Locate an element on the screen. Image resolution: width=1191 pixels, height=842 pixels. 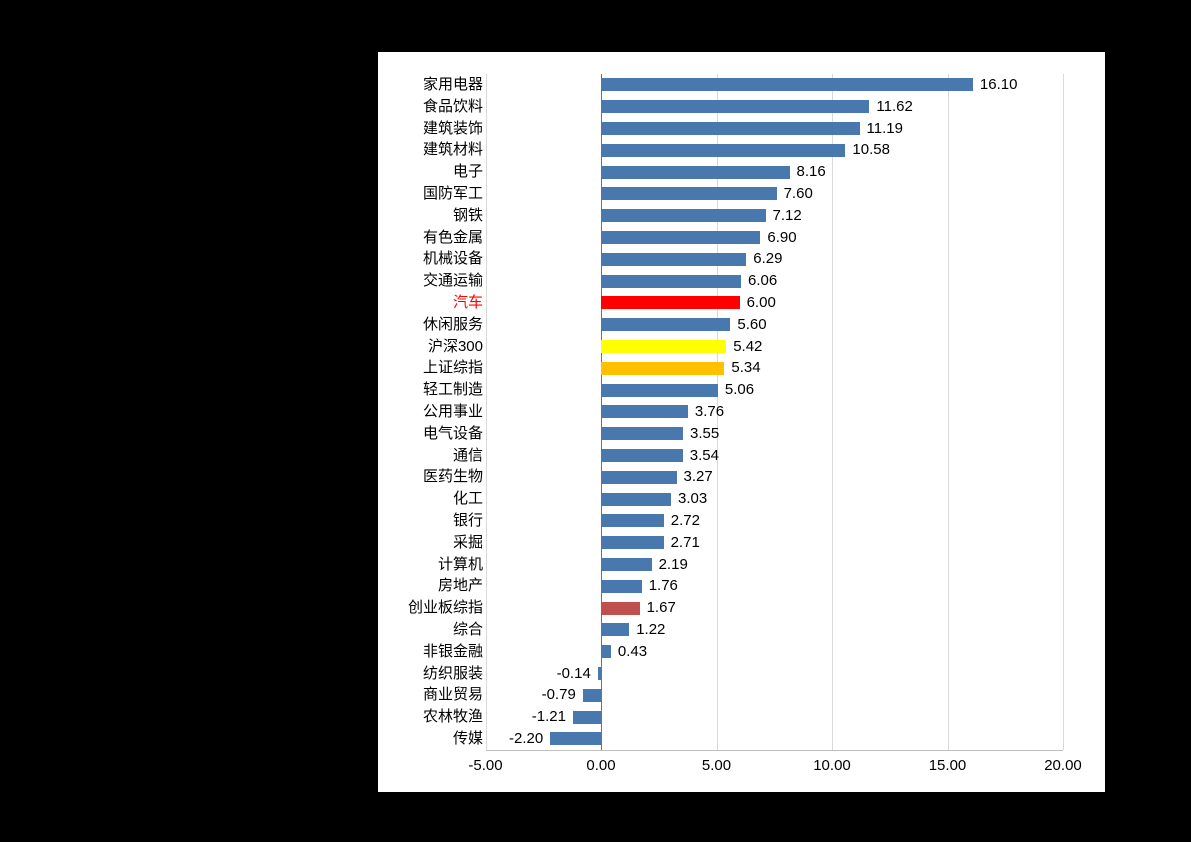
category-label: 电气设备 is located at coordinates (452, 433).